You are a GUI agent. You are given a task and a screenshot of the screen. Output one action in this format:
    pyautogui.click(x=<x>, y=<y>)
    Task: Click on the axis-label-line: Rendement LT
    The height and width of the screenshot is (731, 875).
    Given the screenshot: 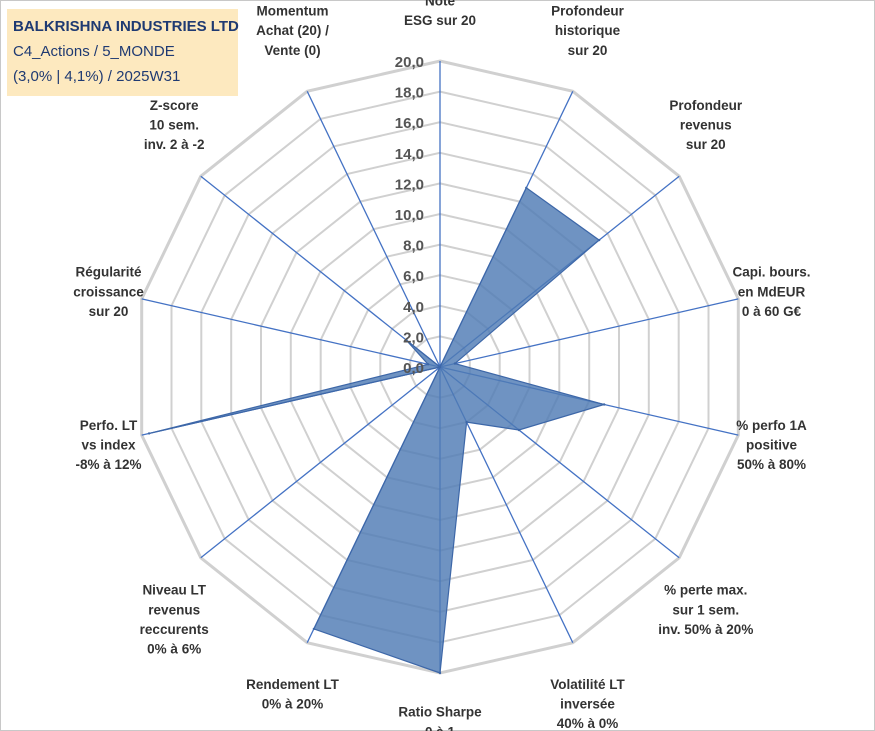 What is the action you would take?
    pyautogui.click(x=293, y=684)
    